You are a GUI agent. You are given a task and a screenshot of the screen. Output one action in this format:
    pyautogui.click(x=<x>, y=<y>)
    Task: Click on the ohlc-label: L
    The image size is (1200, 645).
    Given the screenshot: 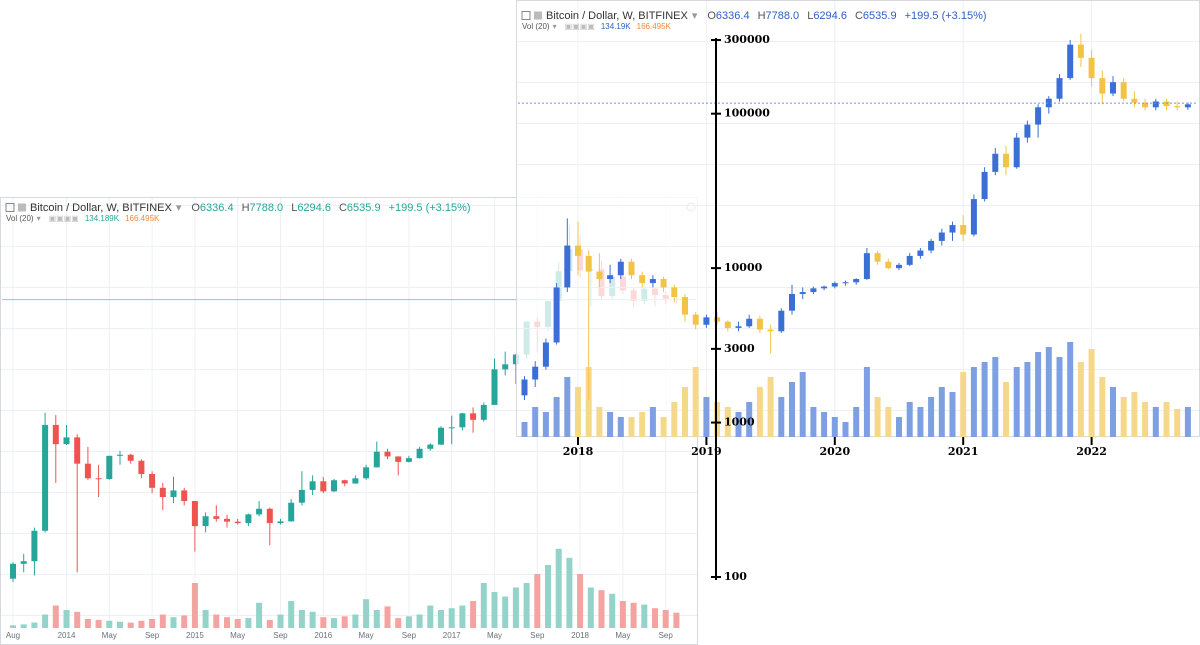 What is the action you would take?
    pyautogui.click(x=810, y=16)
    